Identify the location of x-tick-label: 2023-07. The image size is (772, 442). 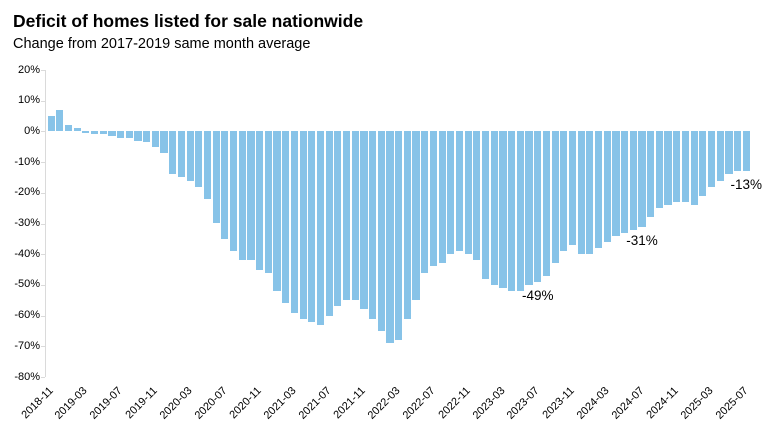
(523, 403).